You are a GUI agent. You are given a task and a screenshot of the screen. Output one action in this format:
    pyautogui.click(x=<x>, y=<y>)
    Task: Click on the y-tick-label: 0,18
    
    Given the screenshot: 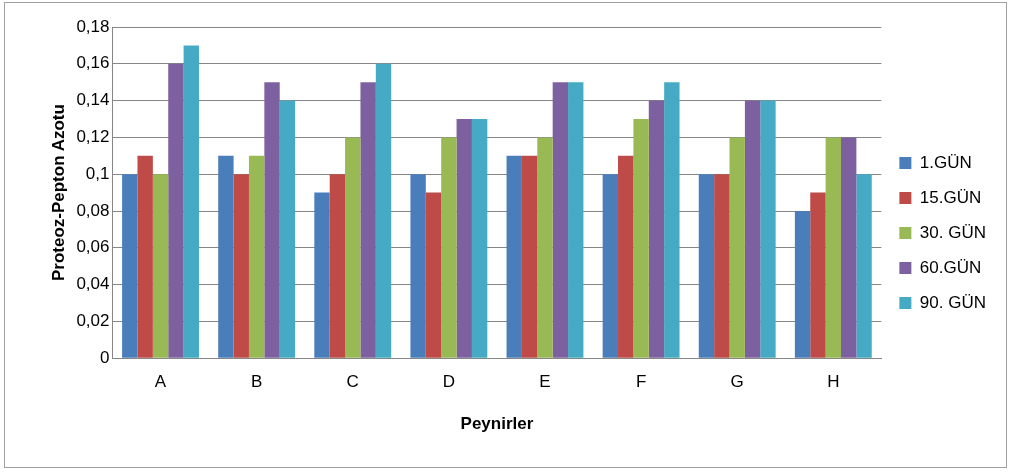 What is the action you would take?
    pyautogui.click(x=93, y=26)
    